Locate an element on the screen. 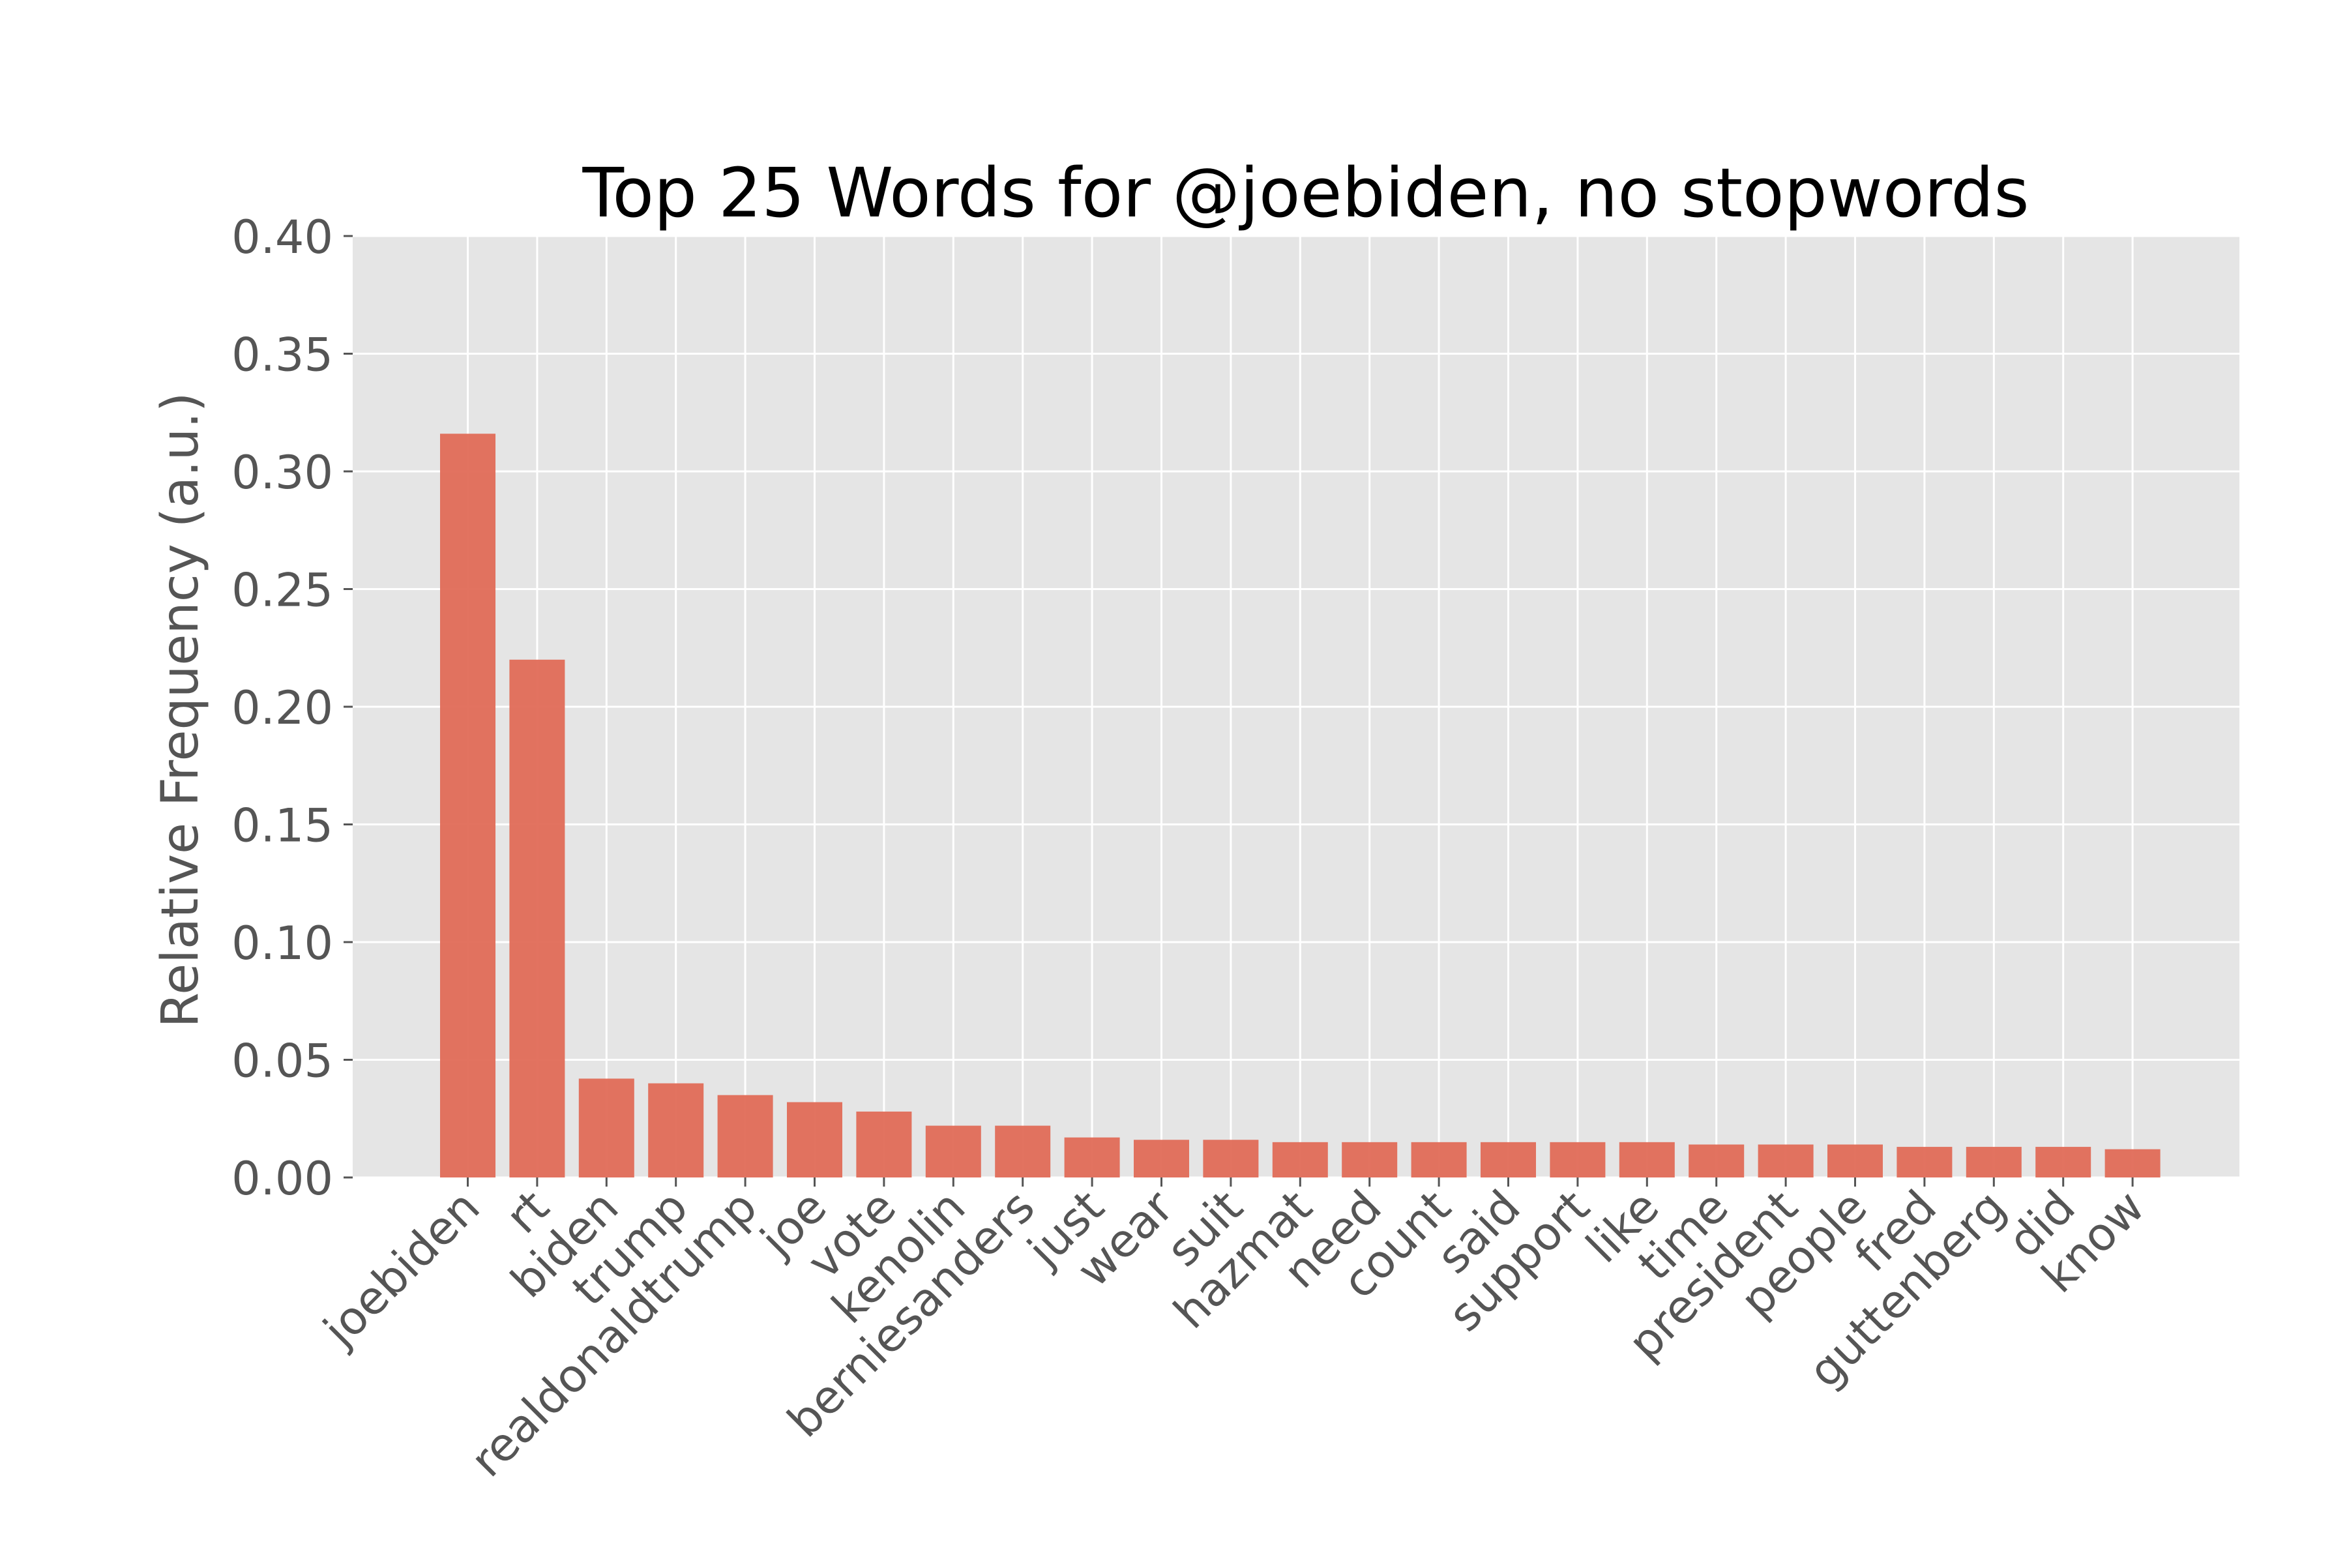 The height and width of the screenshot is (1568, 2347). bar-realdonaldtrump is located at coordinates (745, 1136).